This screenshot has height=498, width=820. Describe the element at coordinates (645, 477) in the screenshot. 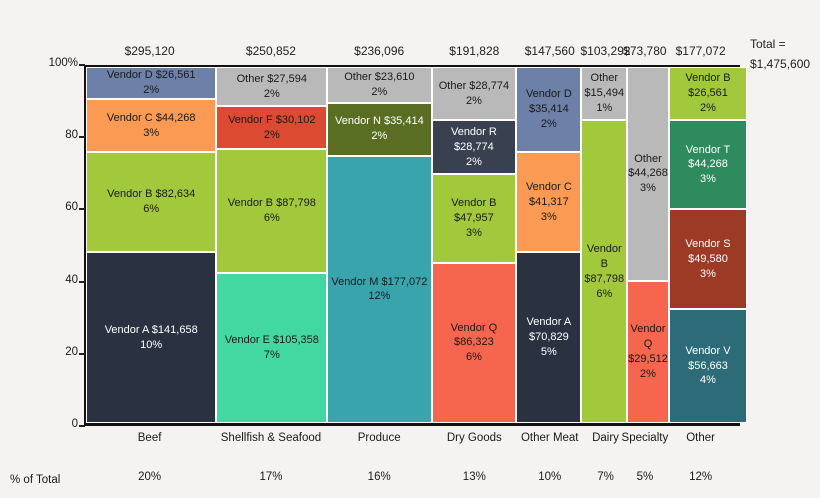

I see `share-label-specialty: 5%` at that location.